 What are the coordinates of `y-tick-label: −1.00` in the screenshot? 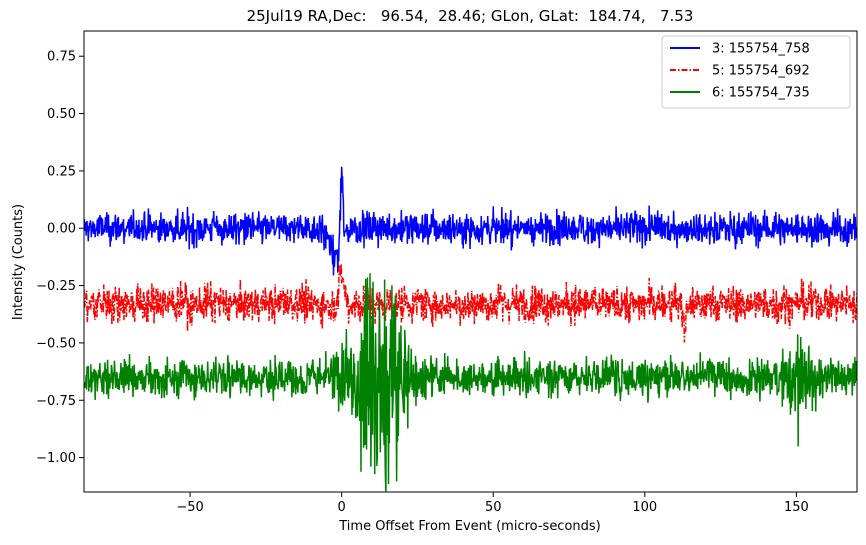 It's located at (56, 458).